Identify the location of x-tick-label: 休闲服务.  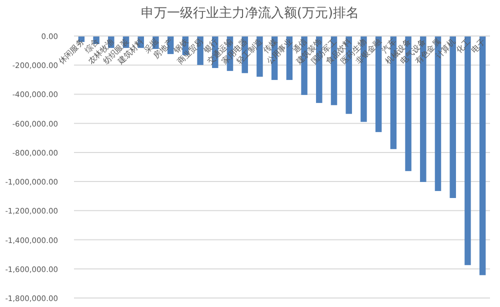
(71, 51).